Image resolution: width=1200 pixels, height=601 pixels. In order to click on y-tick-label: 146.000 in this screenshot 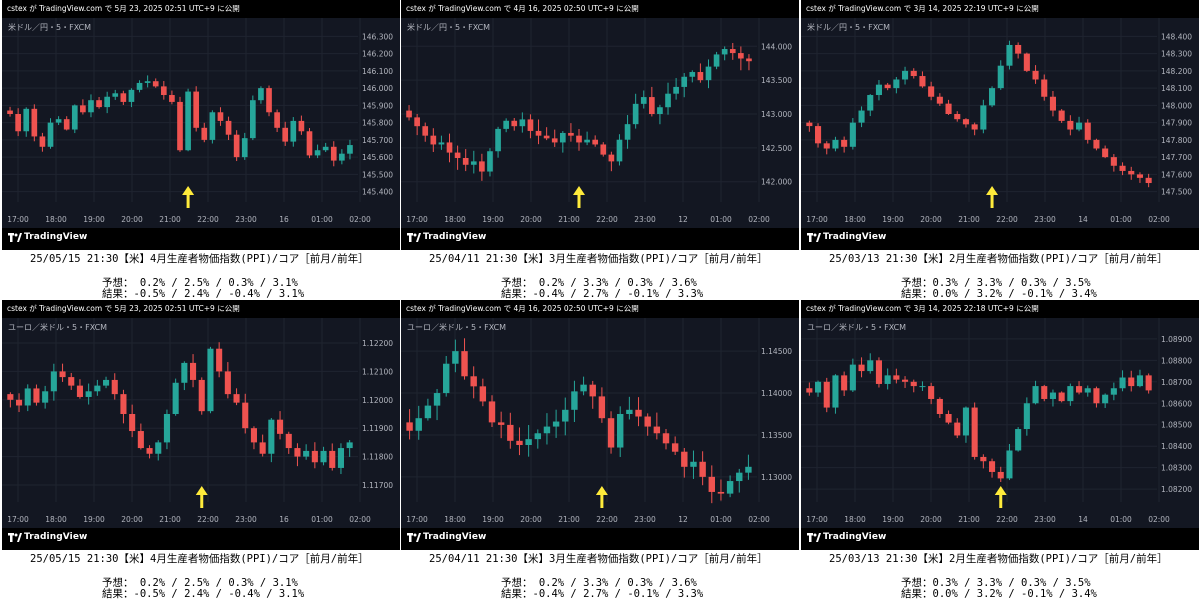, I will do `click(377, 88)`.